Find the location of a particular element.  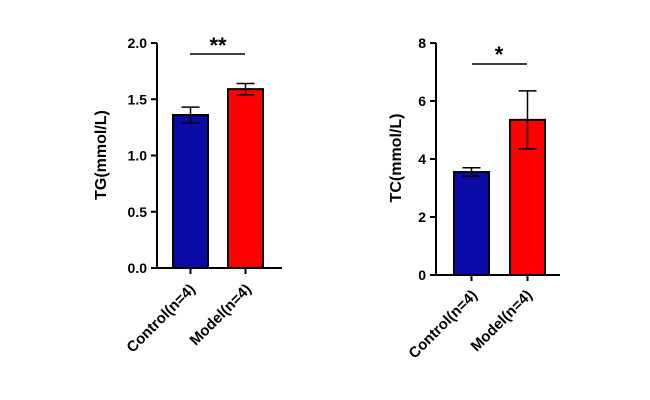

tg-bar-control is located at coordinates (190, 191).